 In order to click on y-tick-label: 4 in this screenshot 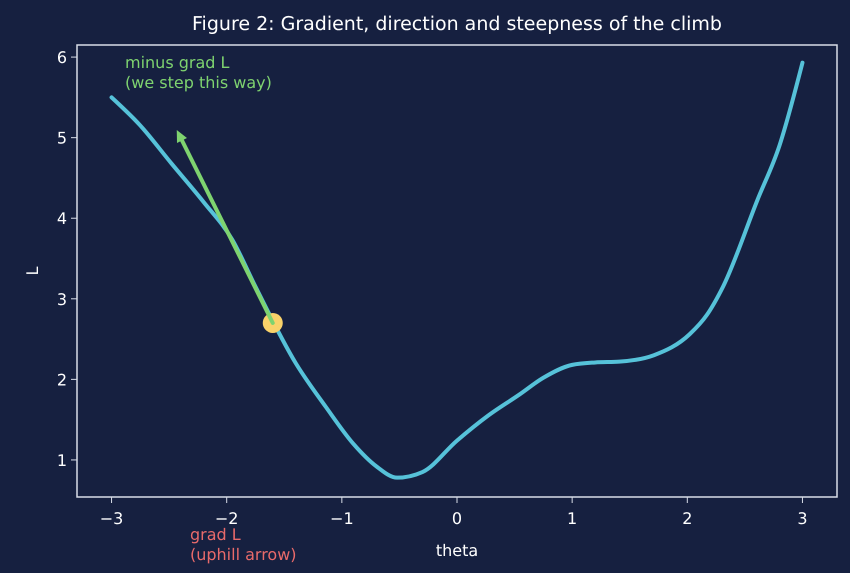, I will do `click(61, 218)`.